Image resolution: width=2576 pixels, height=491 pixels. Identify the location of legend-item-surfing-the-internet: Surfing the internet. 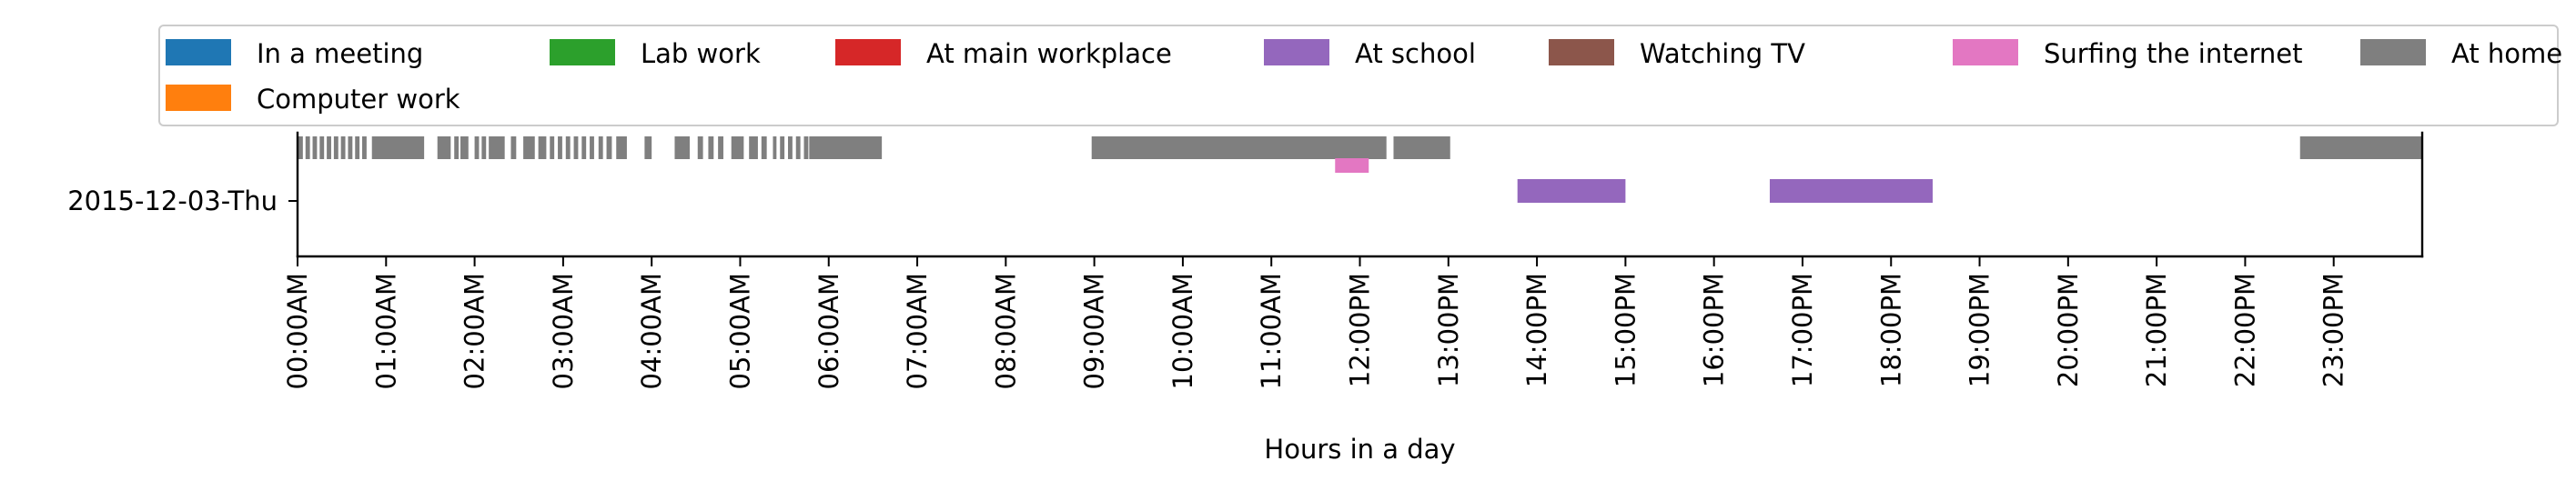
(2127, 53).